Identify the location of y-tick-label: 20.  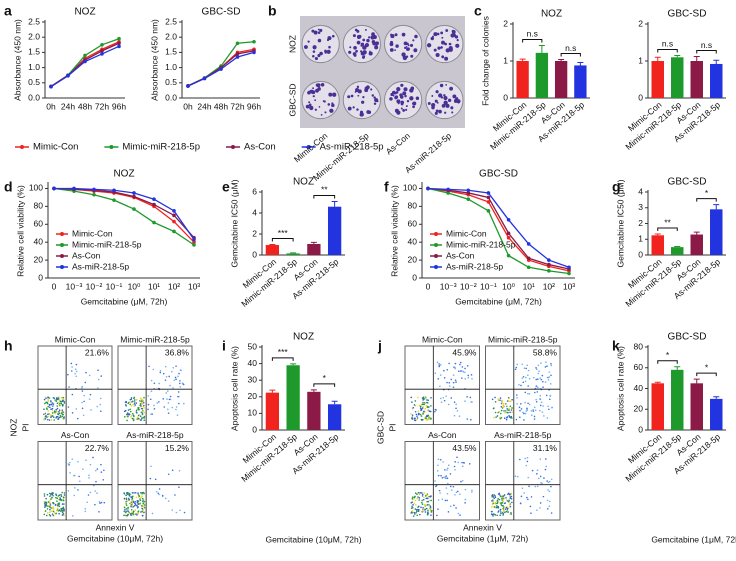
(639, 409).